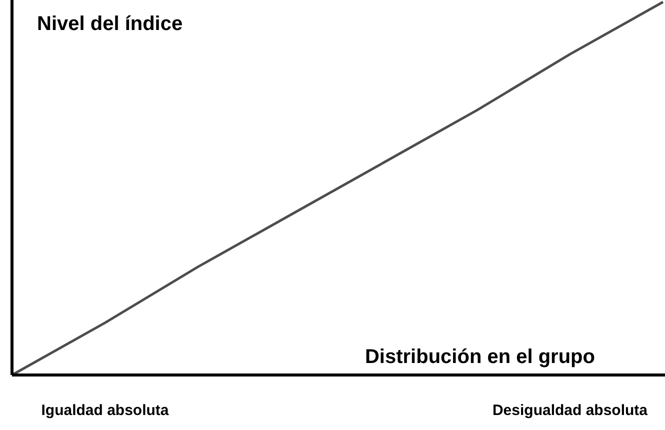  Describe the element at coordinates (570, 410) in the screenshot. I see `x-tick-label: Desigualdad absoluta` at that location.